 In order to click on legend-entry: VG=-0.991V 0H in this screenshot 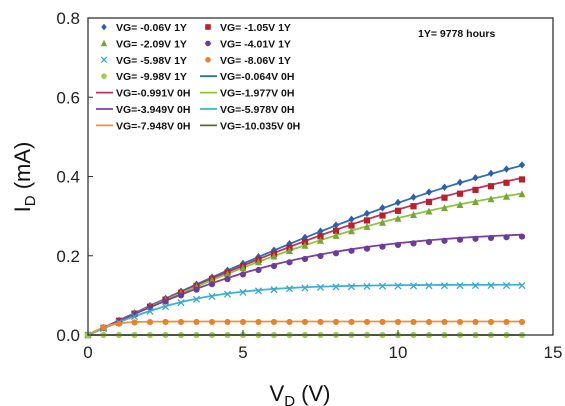, I will do `click(143, 94)`.